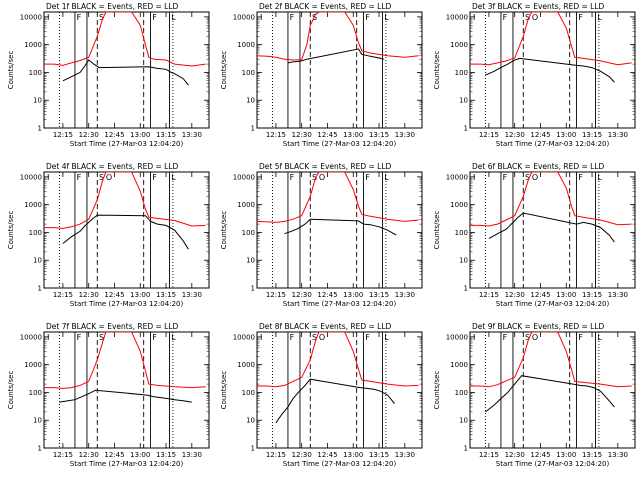  What do you see at coordinates (538, 166) in the screenshot?
I see `panel-title: Det 6f BLACK = Events, RED = LLD` at bounding box center [538, 166].